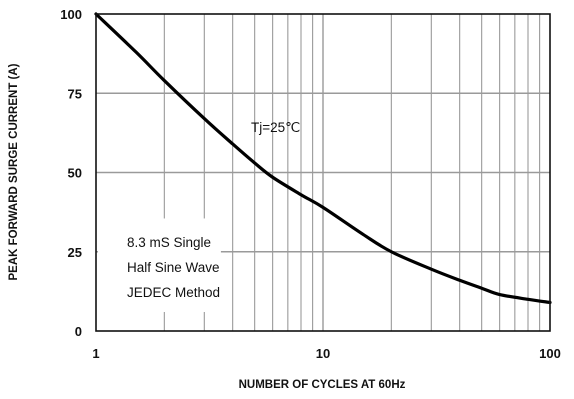 This screenshot has height=399, width=574. Describe the element at coordinates (75, 252) in the screenshot. I see `y-tick-label: 25` at that location.